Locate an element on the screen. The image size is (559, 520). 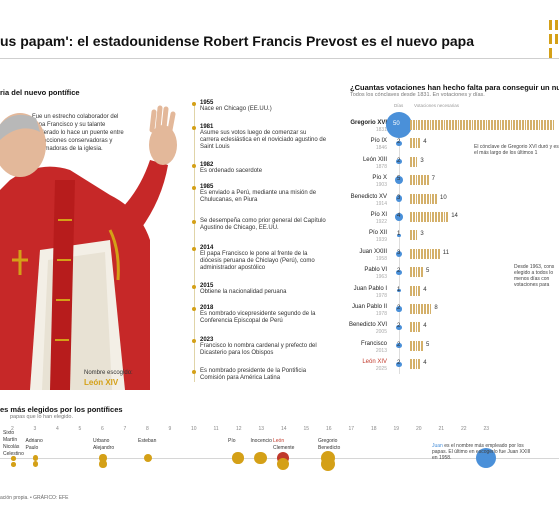
timeline-year: 1981 is located at coordinates (207, 127).